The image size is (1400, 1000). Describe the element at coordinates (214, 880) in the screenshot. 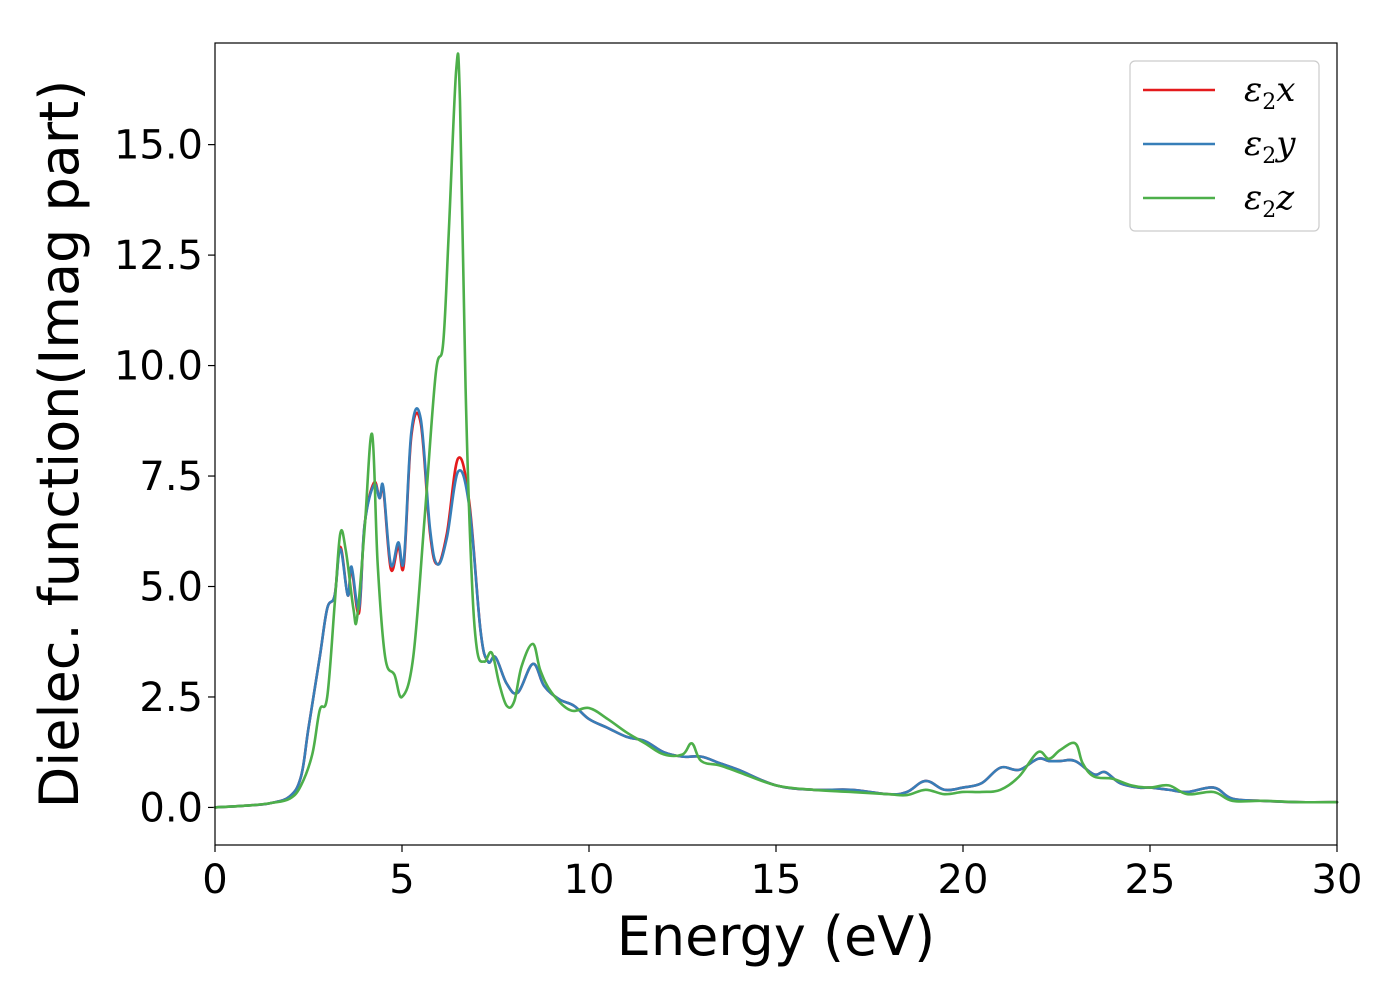

I see `x-tick-label: 0` at that location.